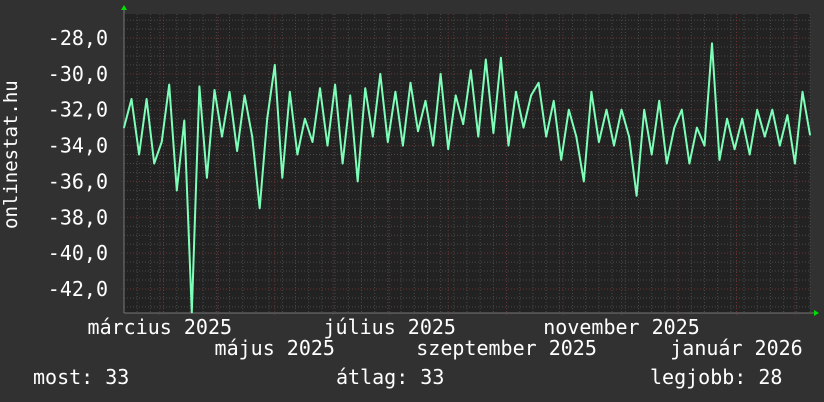 The height and width of the screenshot is (402, 824). Describe the element at coordinates (275, 348) in the screenshot. I see `x-tick-label: május 2025` at that location.